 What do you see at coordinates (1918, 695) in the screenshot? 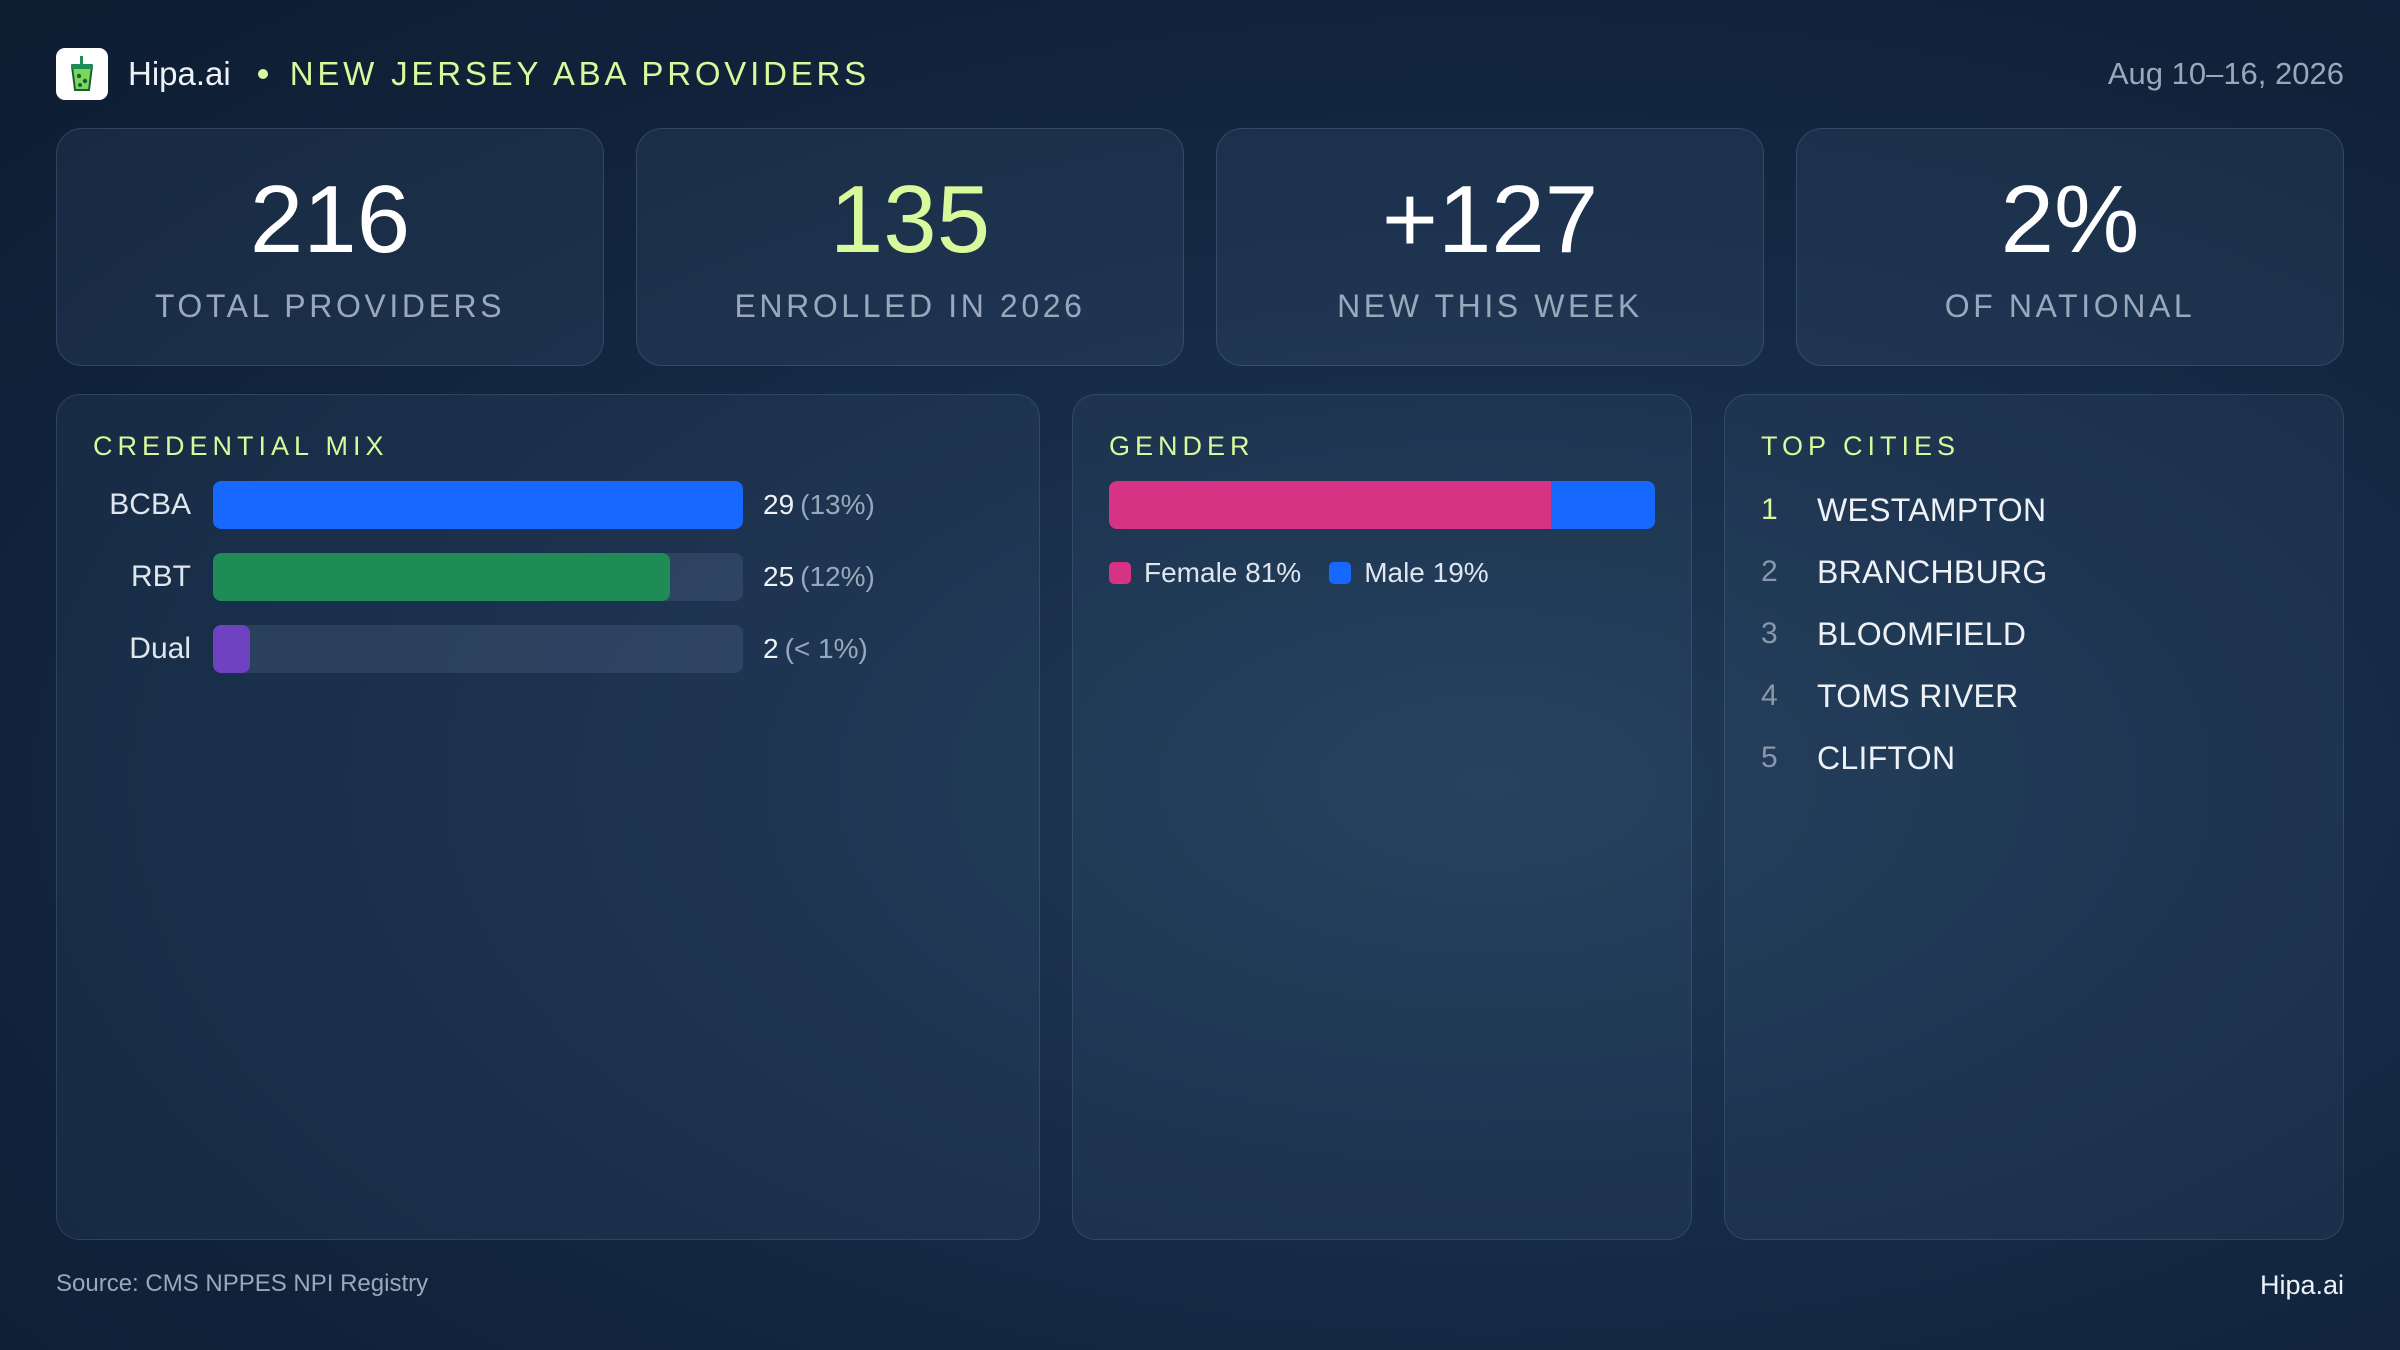
I see `city-name: TOMS RIVER` at bounding box center [1918, 695].